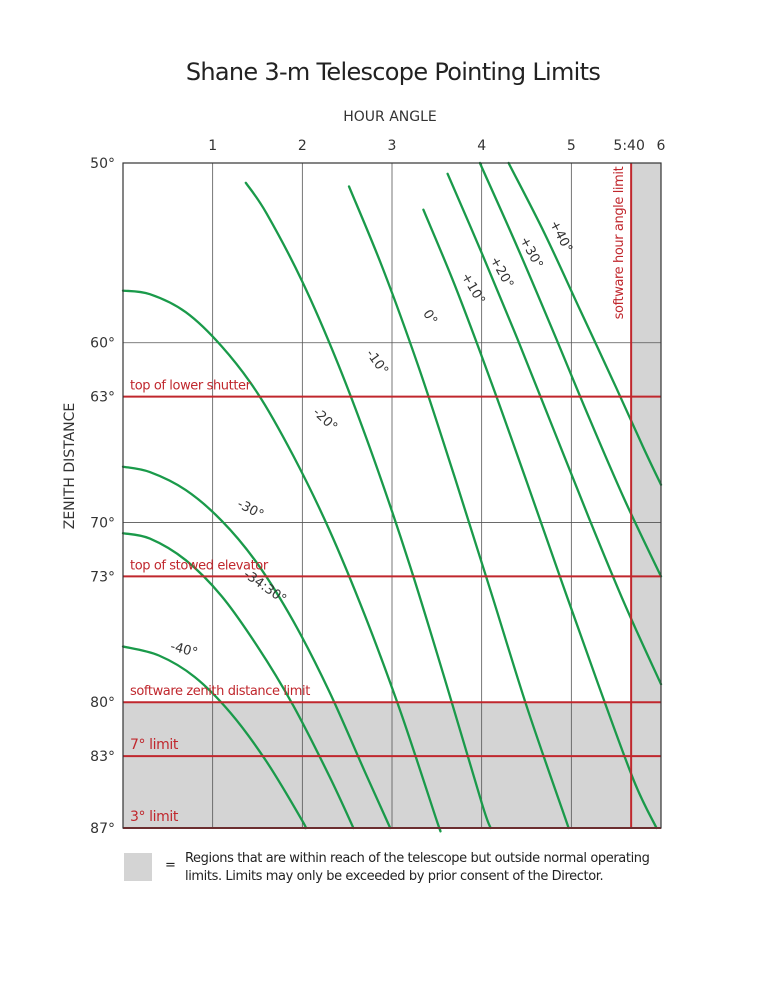 The height and width of the screenshot is (990, 765). What do you see at coordinates (628, 146) in the screenshot?
I see `x-tick-5-40: 5:40` at bounding box center [628, 146].